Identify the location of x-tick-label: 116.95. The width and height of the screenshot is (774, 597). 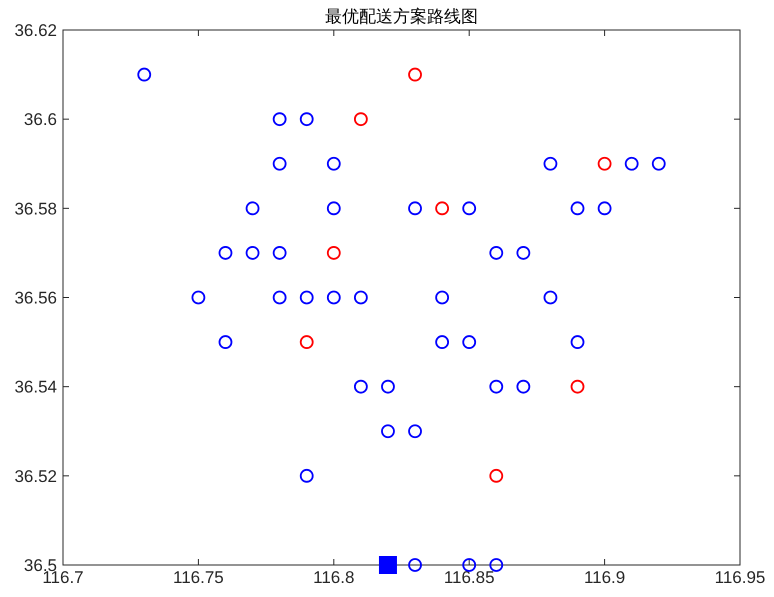
(740, 577).